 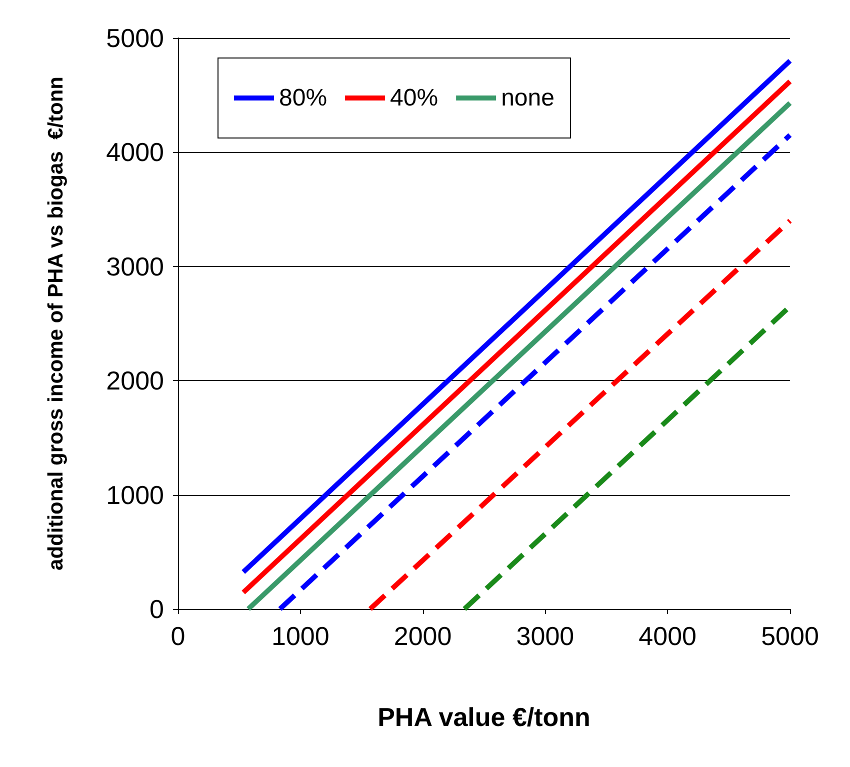 I want to click on y-tick-label: 4000, so click(x=135, y=152).